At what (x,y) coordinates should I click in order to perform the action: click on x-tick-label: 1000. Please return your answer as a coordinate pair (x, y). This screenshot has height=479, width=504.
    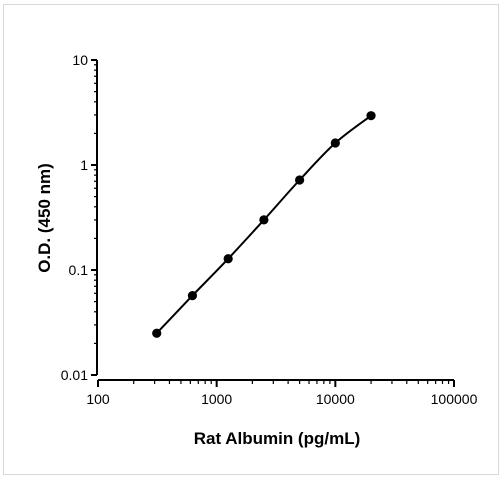
    Looking at the image, I should click on (216, 399).